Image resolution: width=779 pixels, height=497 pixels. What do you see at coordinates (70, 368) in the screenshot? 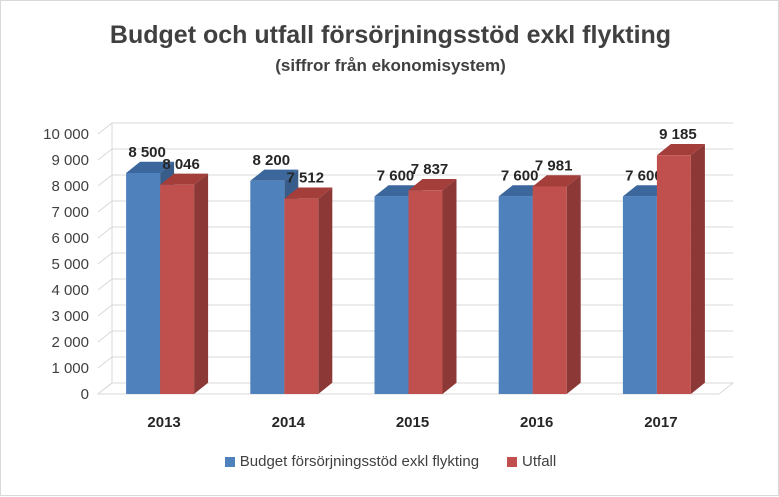
I see `y-tick-label: 1 000` at bounding box center [70, 368].